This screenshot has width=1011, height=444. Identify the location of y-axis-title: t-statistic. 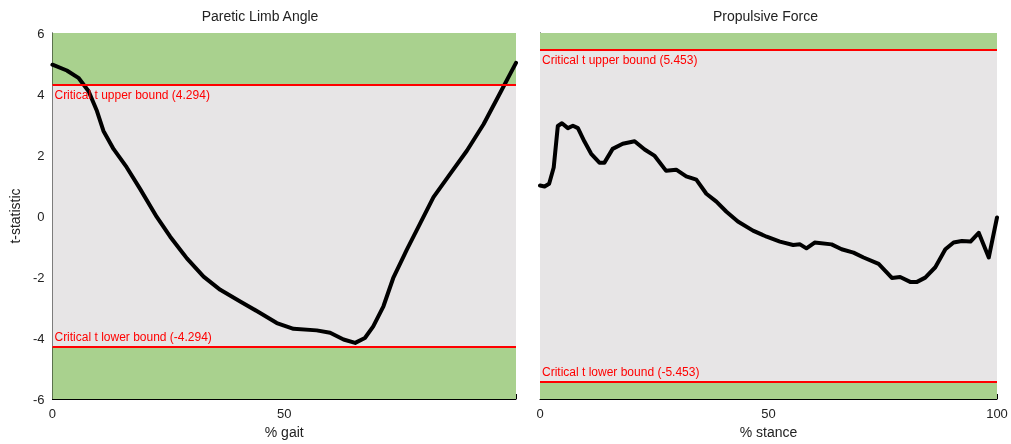
(15, 216).